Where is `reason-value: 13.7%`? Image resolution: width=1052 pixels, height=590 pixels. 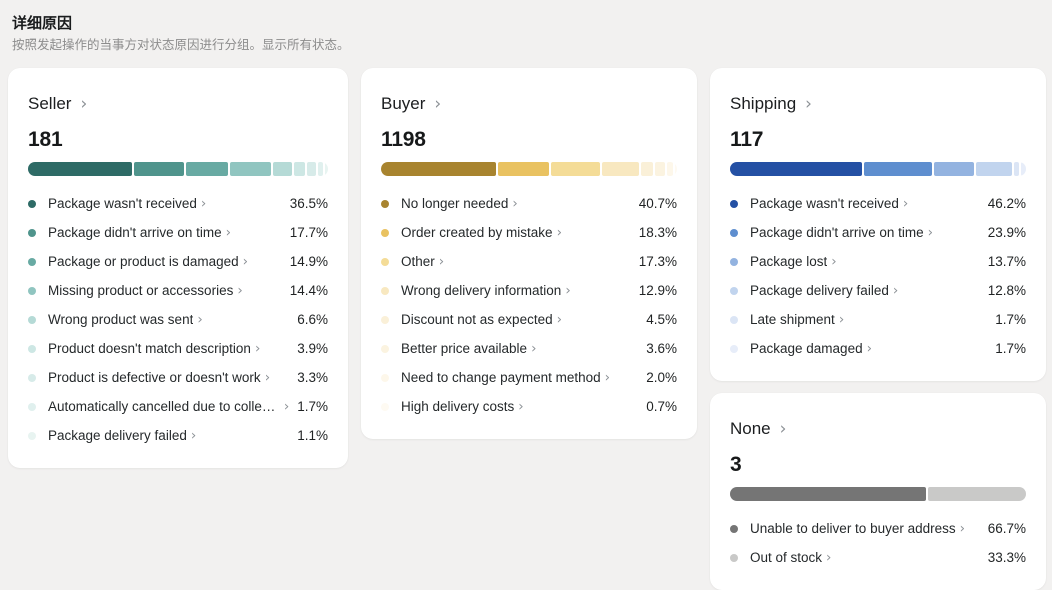 reason-value: 13.7% is located at coordinates (1006, 261).